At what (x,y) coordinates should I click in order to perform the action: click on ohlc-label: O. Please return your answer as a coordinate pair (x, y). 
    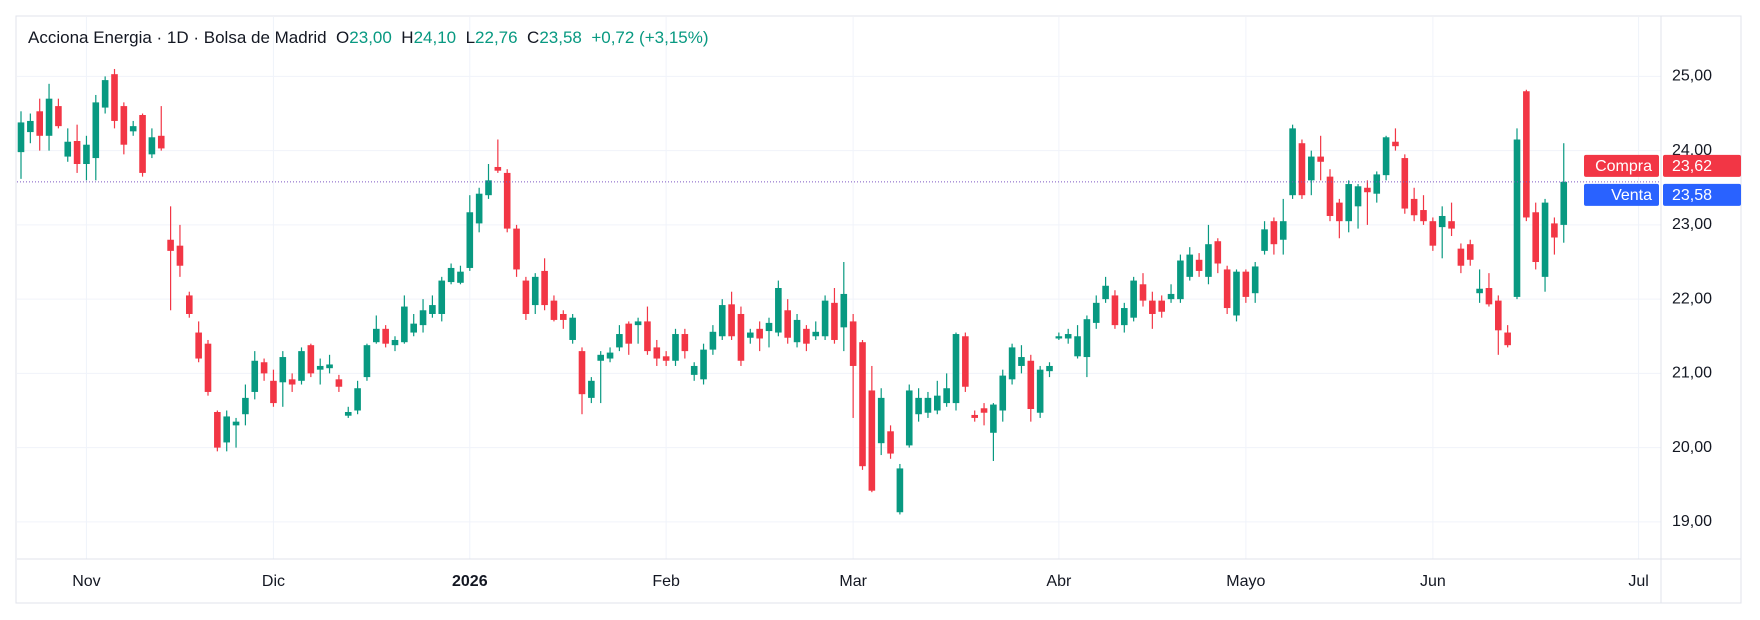
    Looking at the image, I should click on (343, 37).